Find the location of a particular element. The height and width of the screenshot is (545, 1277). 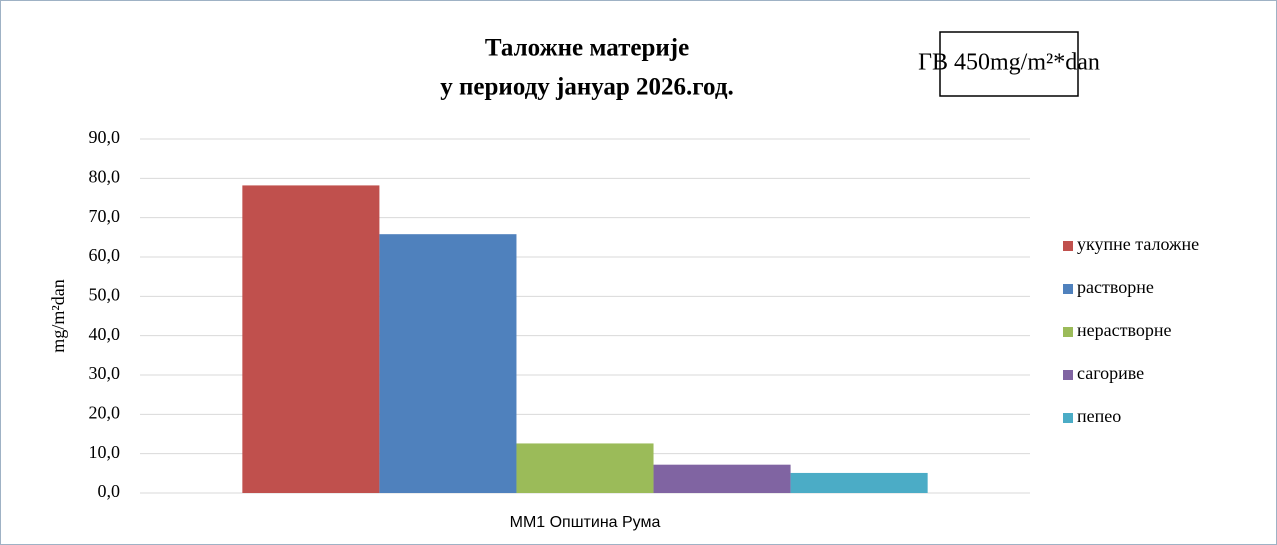

y-tick-label: 10,0 is located at coordinates (105, 452).